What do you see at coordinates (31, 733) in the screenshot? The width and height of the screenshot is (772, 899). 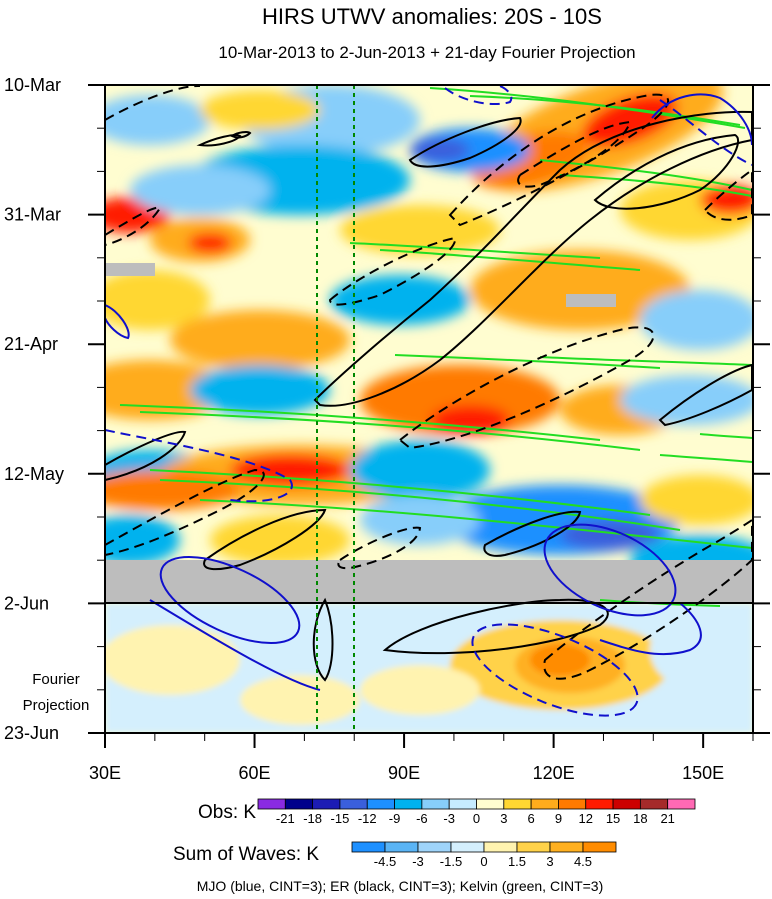 I see `y-tick-label: 23-Jun` at bounding box center [31, 733].